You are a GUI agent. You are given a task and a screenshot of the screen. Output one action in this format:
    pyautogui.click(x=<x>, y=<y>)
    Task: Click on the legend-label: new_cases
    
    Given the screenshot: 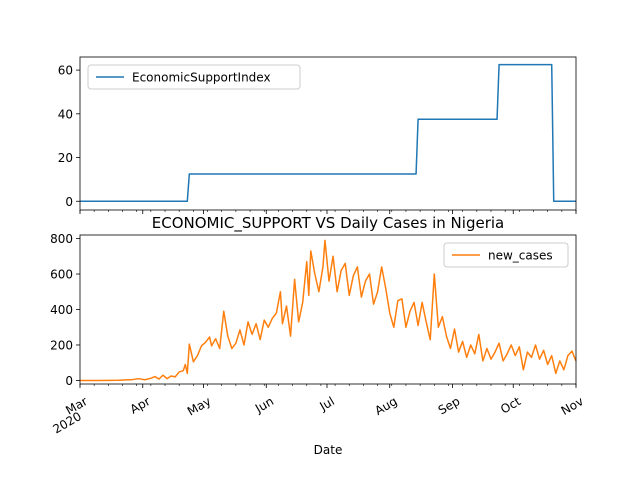 What is the action you would take?
    pyautogui.click(x=520, y=256)
    